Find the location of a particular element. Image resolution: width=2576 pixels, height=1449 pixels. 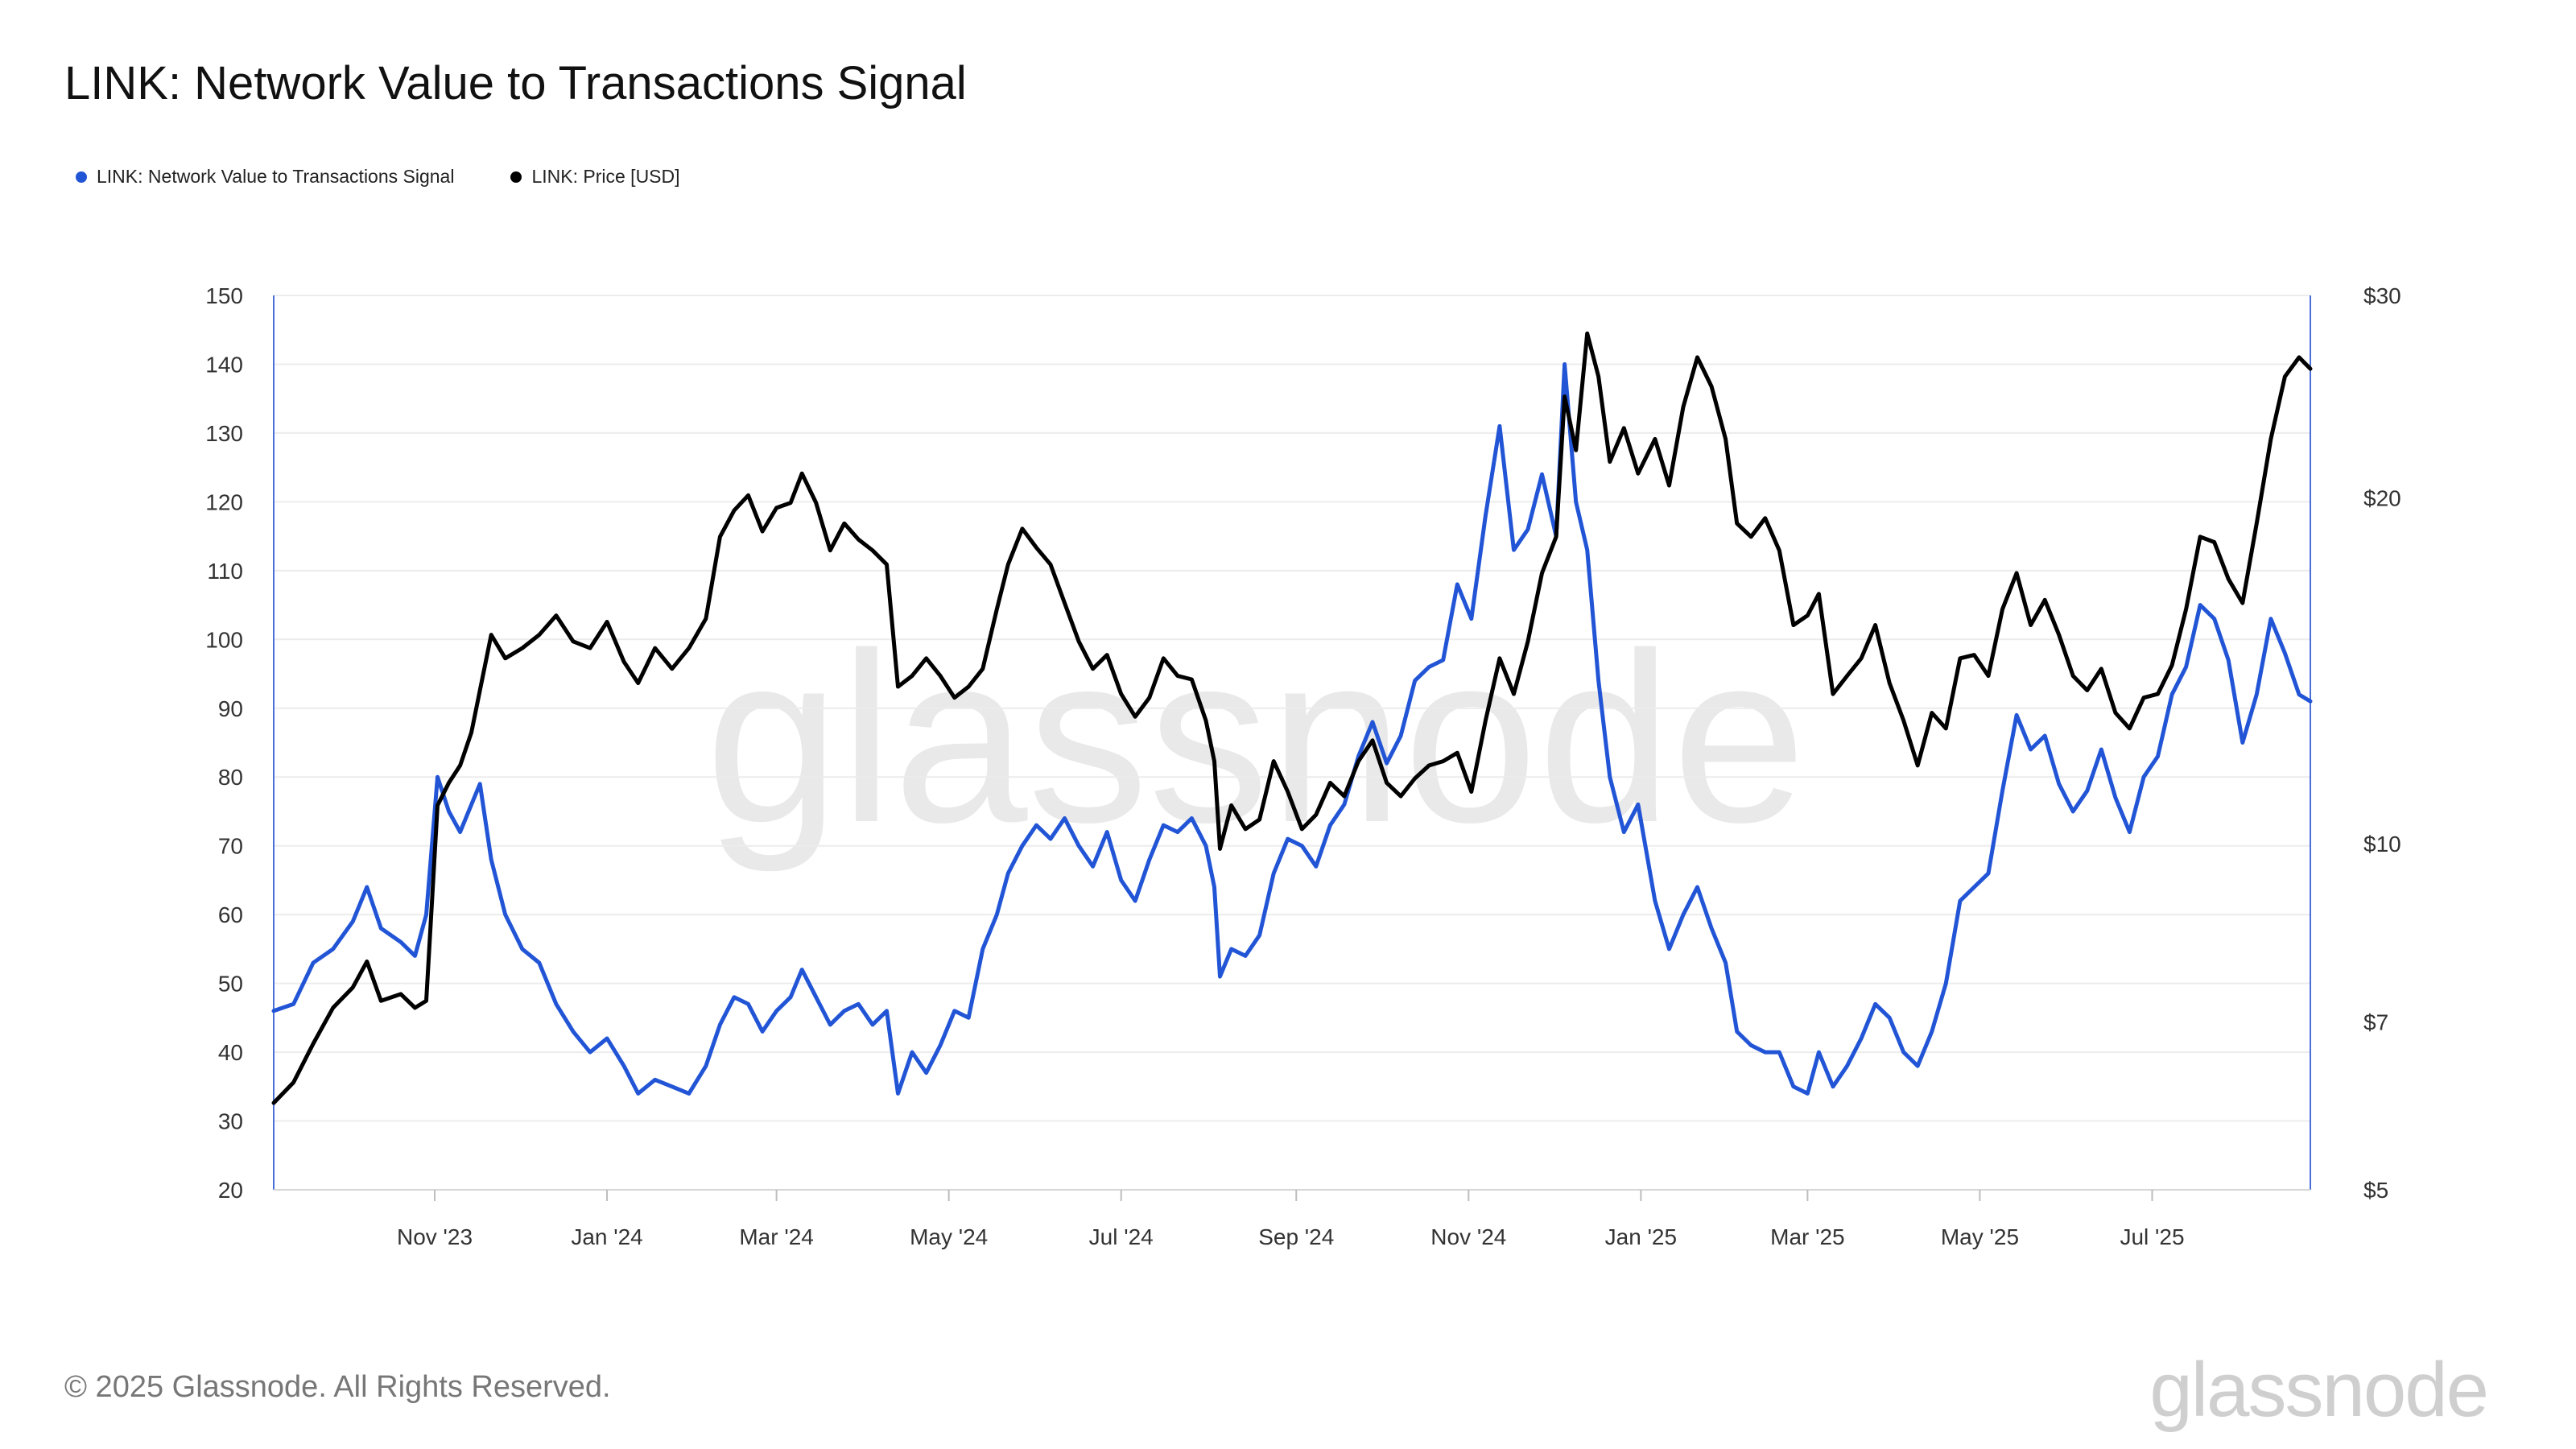

x-tick-label: May '24 is located at coordinates (949, 1236).